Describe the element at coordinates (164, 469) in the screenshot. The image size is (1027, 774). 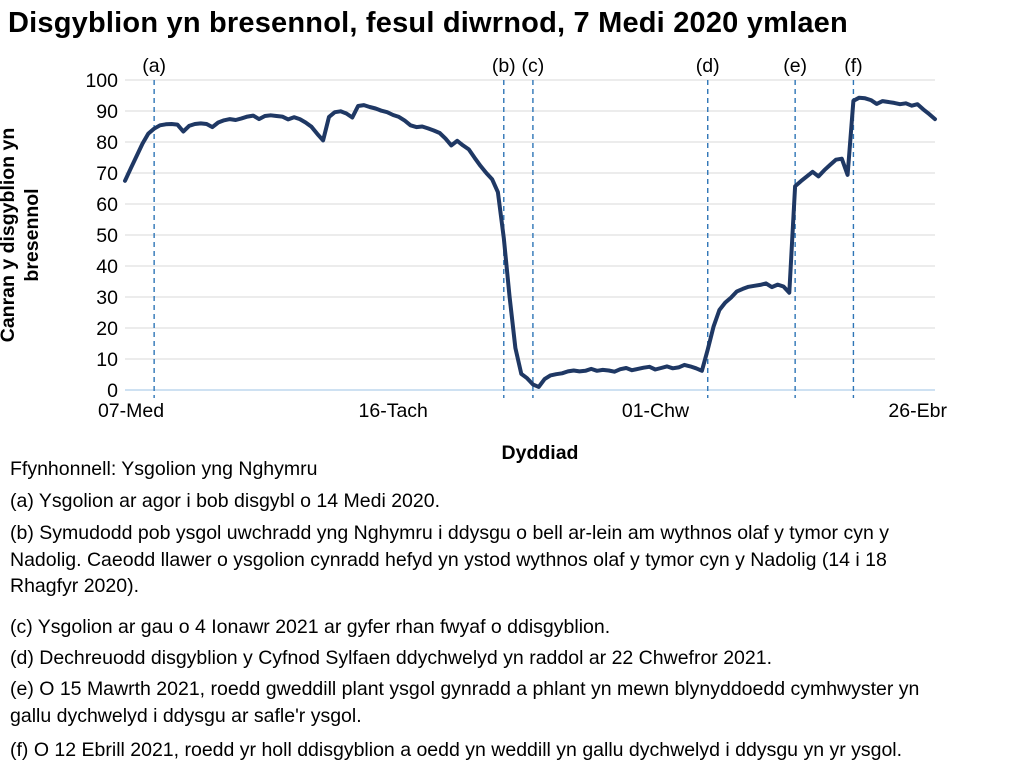
I see `source-note: Ffynhonnell: Ysgolion yng Nghymru` at that location.